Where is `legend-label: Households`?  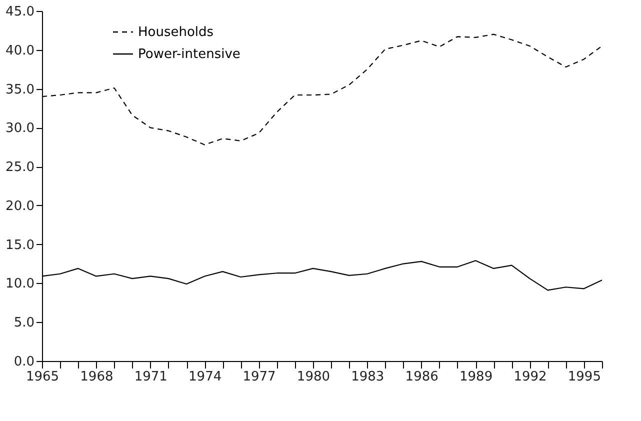
legend-label: Households is located at coordinates (176, 32).